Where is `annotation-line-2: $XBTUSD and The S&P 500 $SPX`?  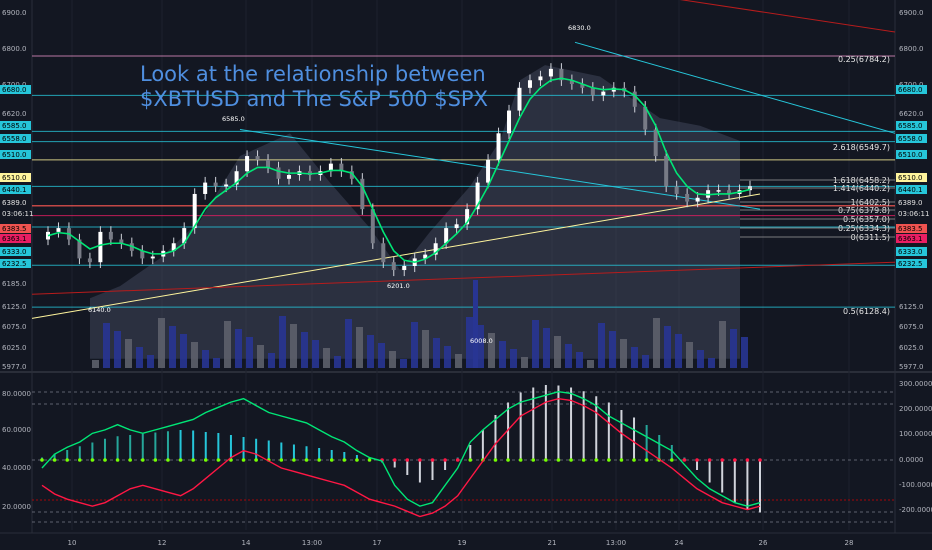 annotation-line-2: $XBTUSD and The S&P 500 $SPX is located at coordinates (314, 99).